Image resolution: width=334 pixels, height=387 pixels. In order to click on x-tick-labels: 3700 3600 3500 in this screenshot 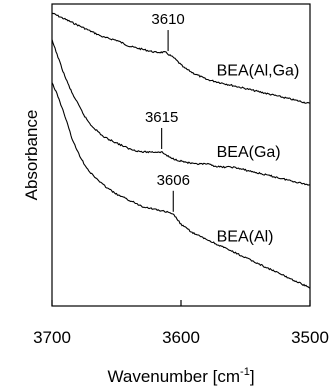, I will do `click(181, 337)`.